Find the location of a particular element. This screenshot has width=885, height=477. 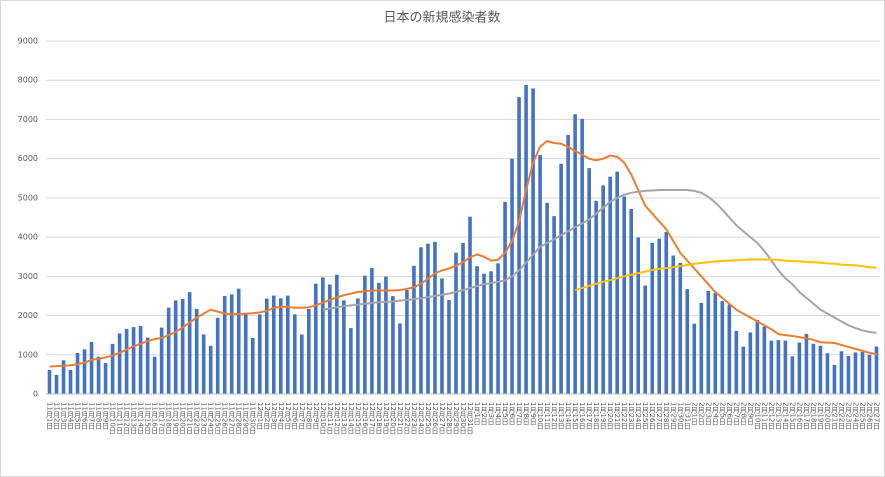

y-tick-label: 7000 is located at coordinates (28, 119).